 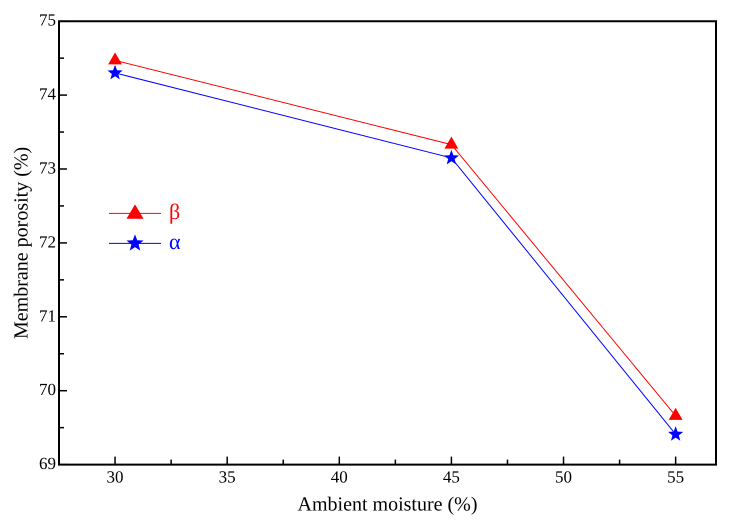 What do you see at coordinates (47, 464) in the screenshot?
I see `y-tick-label: 69` at bounding box center [47, 464].